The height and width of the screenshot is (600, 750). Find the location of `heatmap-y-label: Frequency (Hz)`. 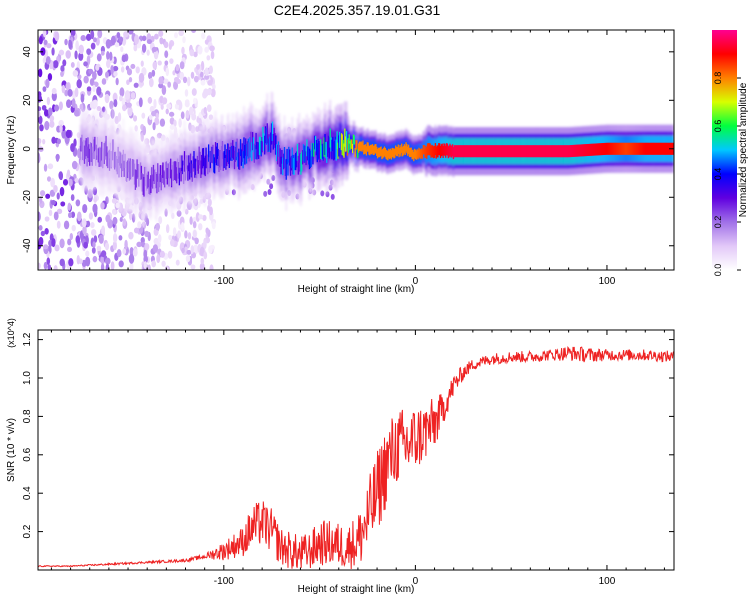

heatmap-y-label: Frequency (Hz) is located at coordinates (11, 150).